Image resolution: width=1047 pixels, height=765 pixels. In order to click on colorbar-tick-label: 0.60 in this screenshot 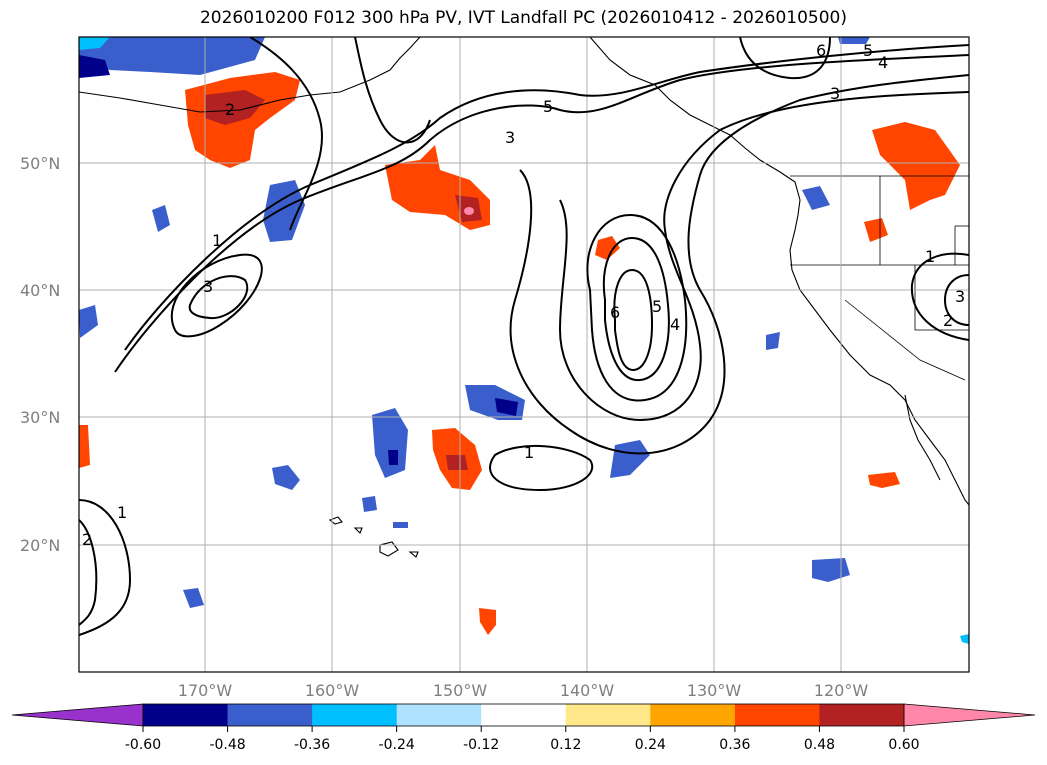, I will do `click(903, 745)`.